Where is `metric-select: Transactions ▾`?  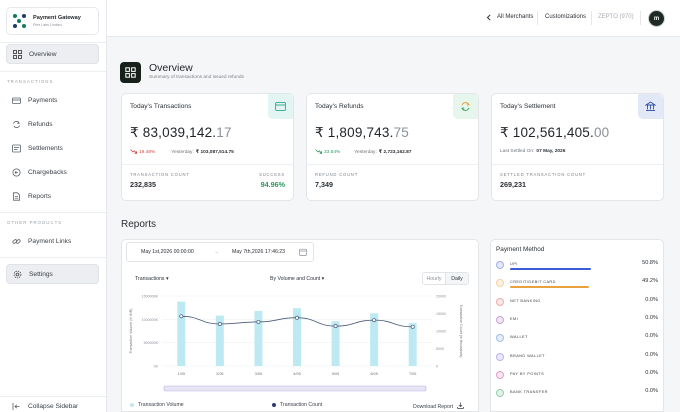 metric-select: Transactions ▾ is located at coordinates (152, 279).